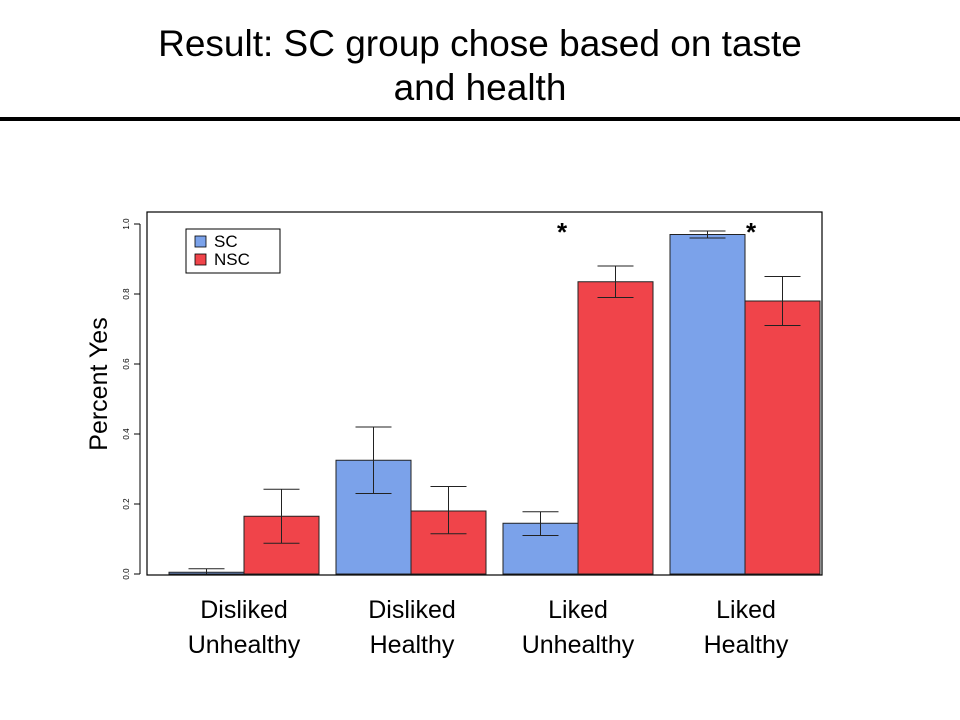 The width and height of the screenshot is (960, 720). I want to click on y-tick-label: 0.0, so click(126, 574).